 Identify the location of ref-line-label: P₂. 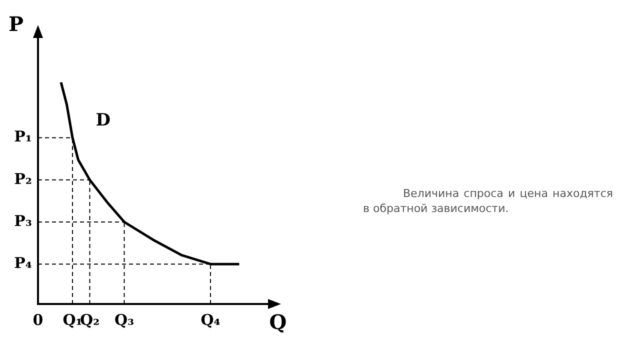
(23, 179).